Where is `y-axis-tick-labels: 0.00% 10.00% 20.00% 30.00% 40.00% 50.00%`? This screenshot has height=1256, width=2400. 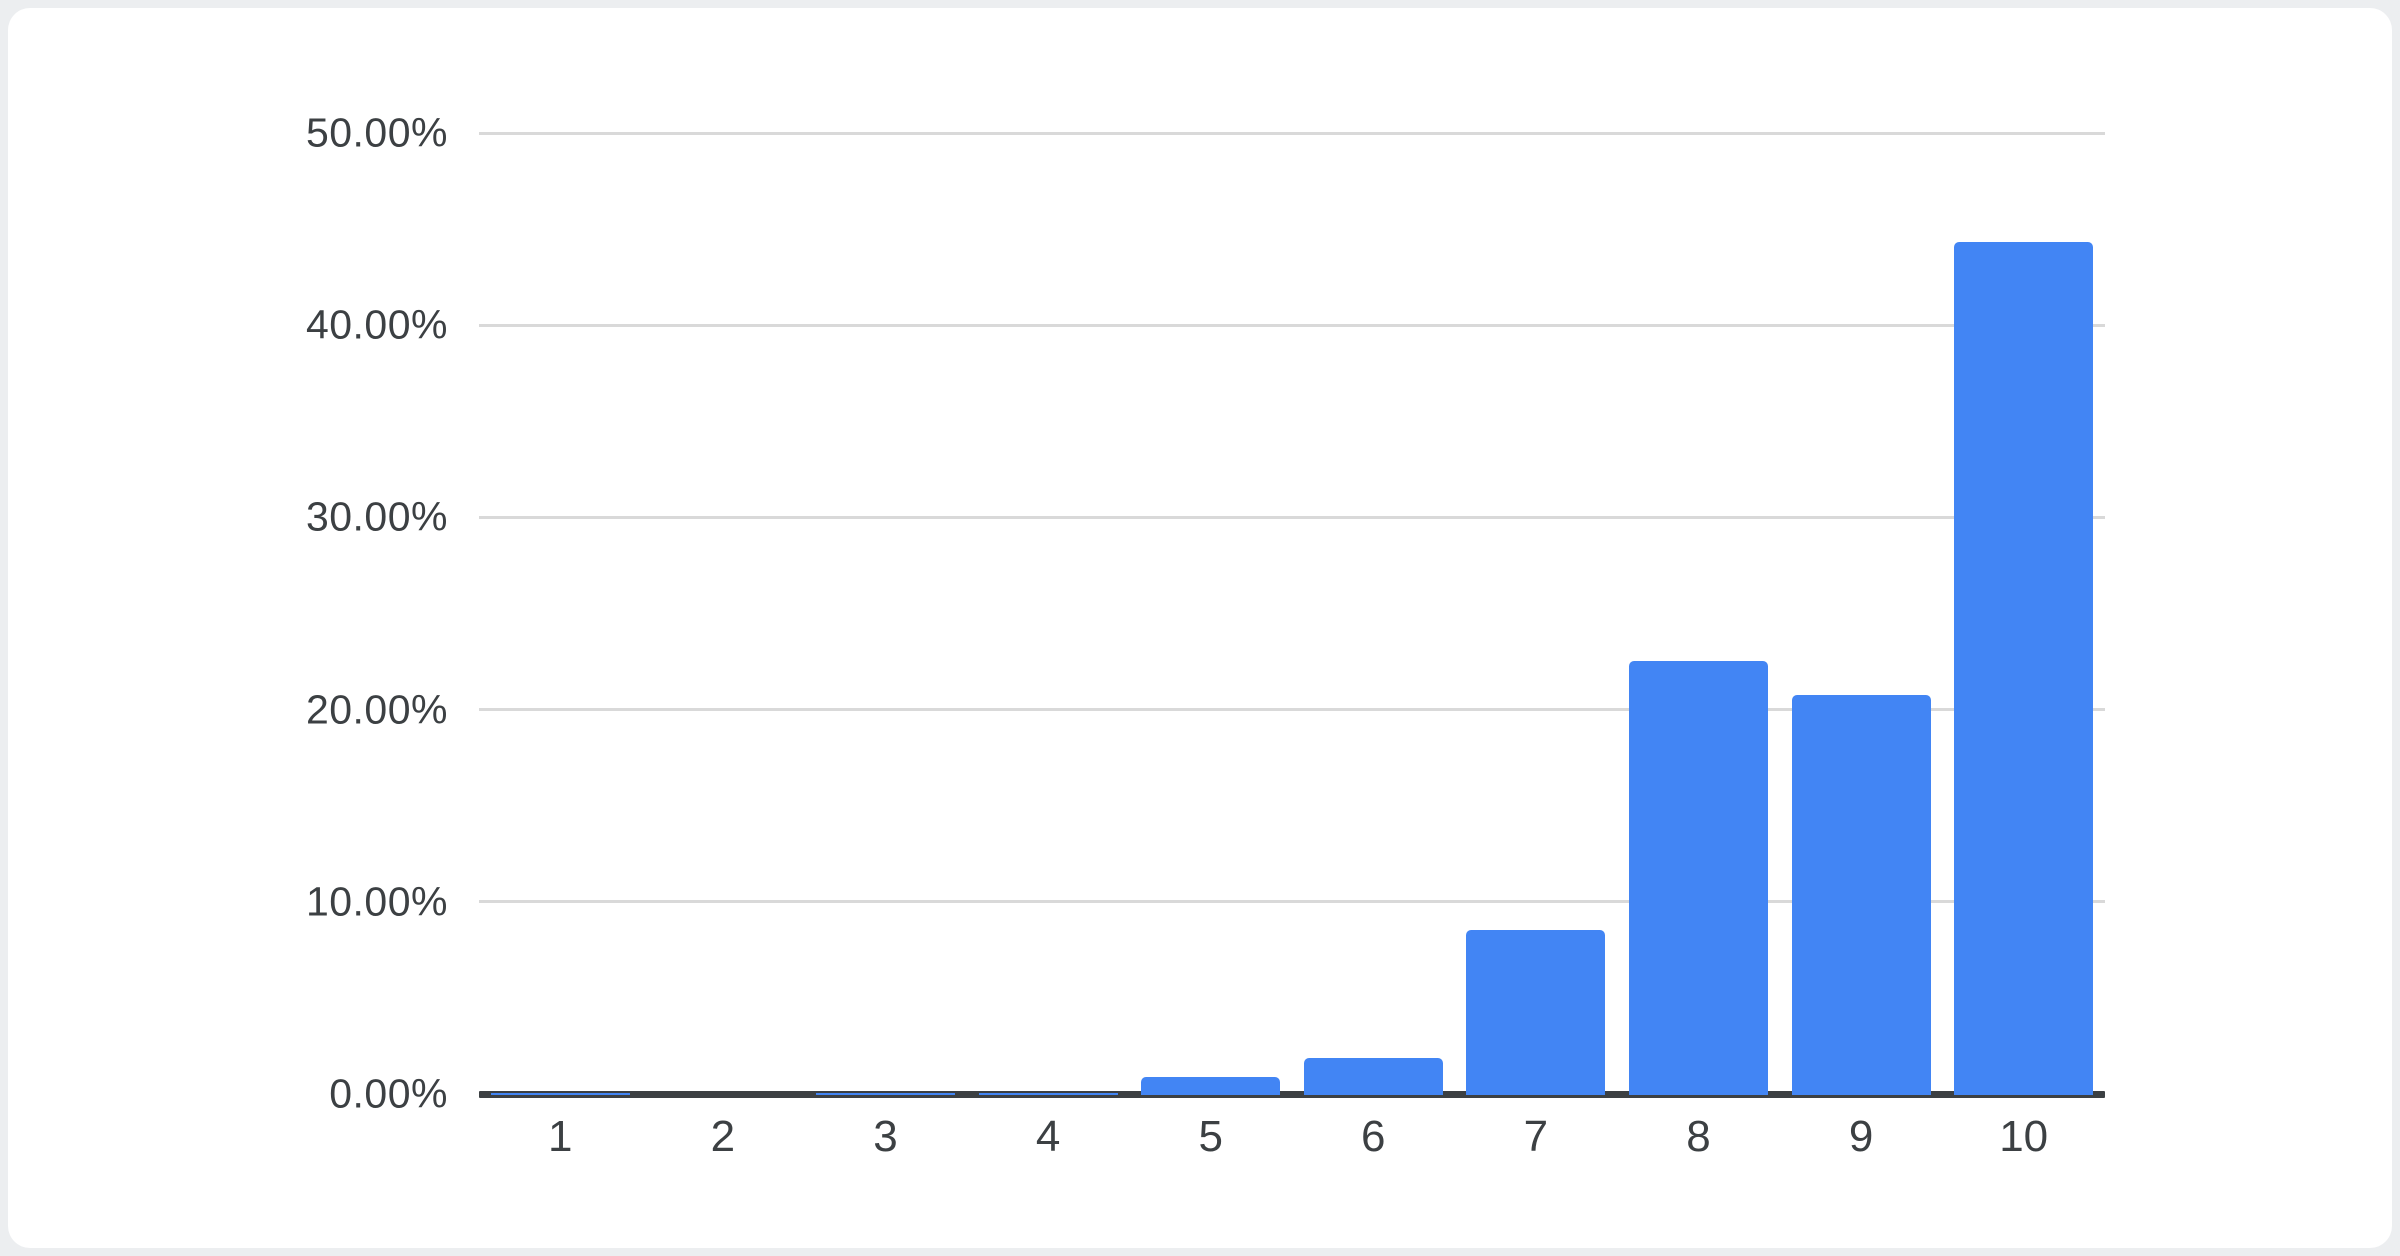 y-axis-tick-labels: 0.00% 10.00% 20.00% 30.00% 40.00% 50.00% is located at coordinates (288, 628).